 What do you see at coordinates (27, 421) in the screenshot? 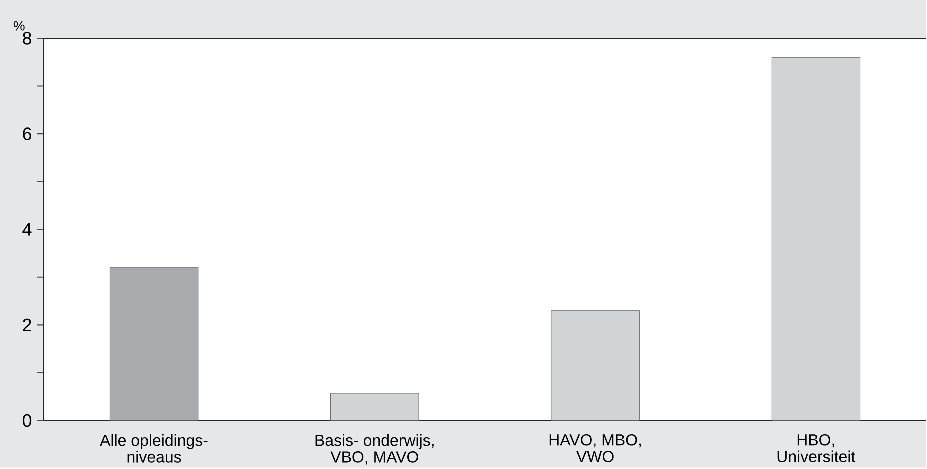
I see `y-tick-label: 0` at bounding box center [27, 421].